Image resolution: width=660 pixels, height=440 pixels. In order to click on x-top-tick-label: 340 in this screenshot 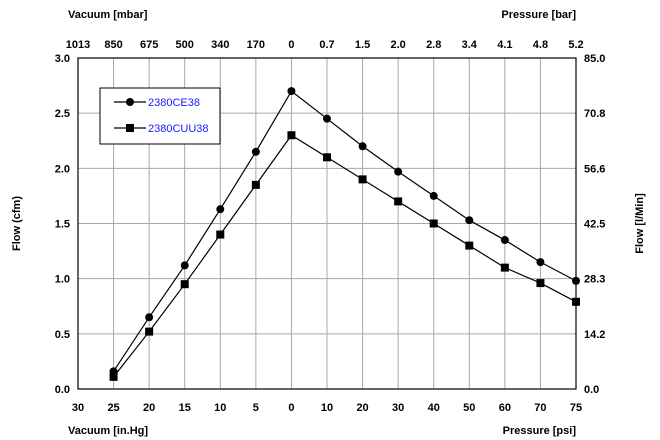, I will do `click(220, 45)`.